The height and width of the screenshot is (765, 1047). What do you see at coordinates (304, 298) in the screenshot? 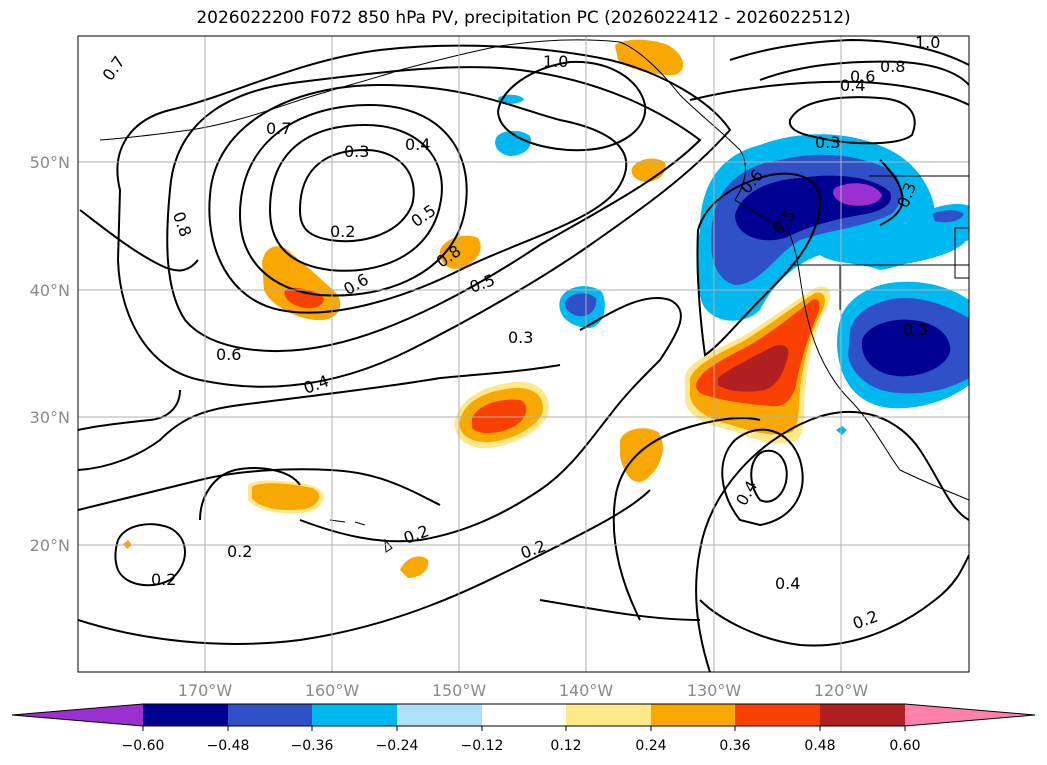
I see `pos-blob-40n-165w-core` at bounding box center [304, 298].